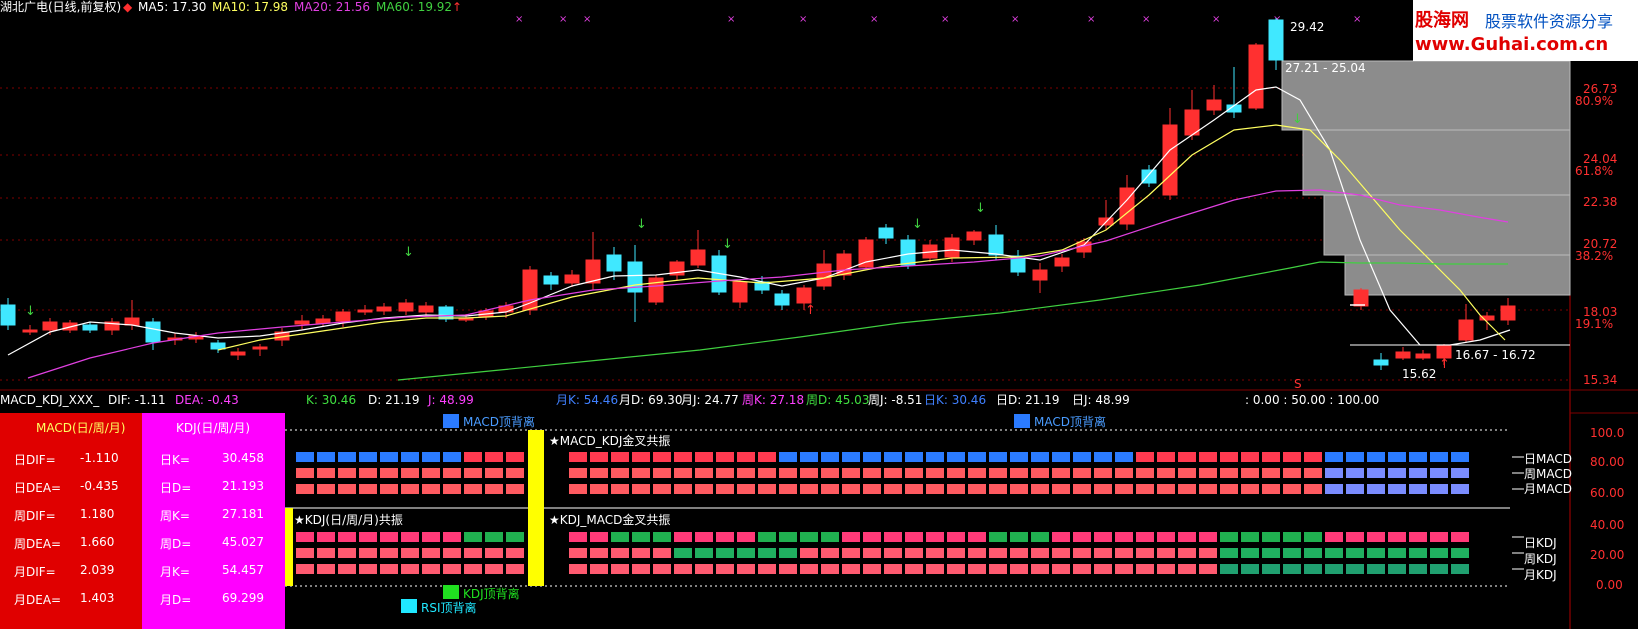  I want to click on ma20-label: MA20: 21.56, so click(332, 7).